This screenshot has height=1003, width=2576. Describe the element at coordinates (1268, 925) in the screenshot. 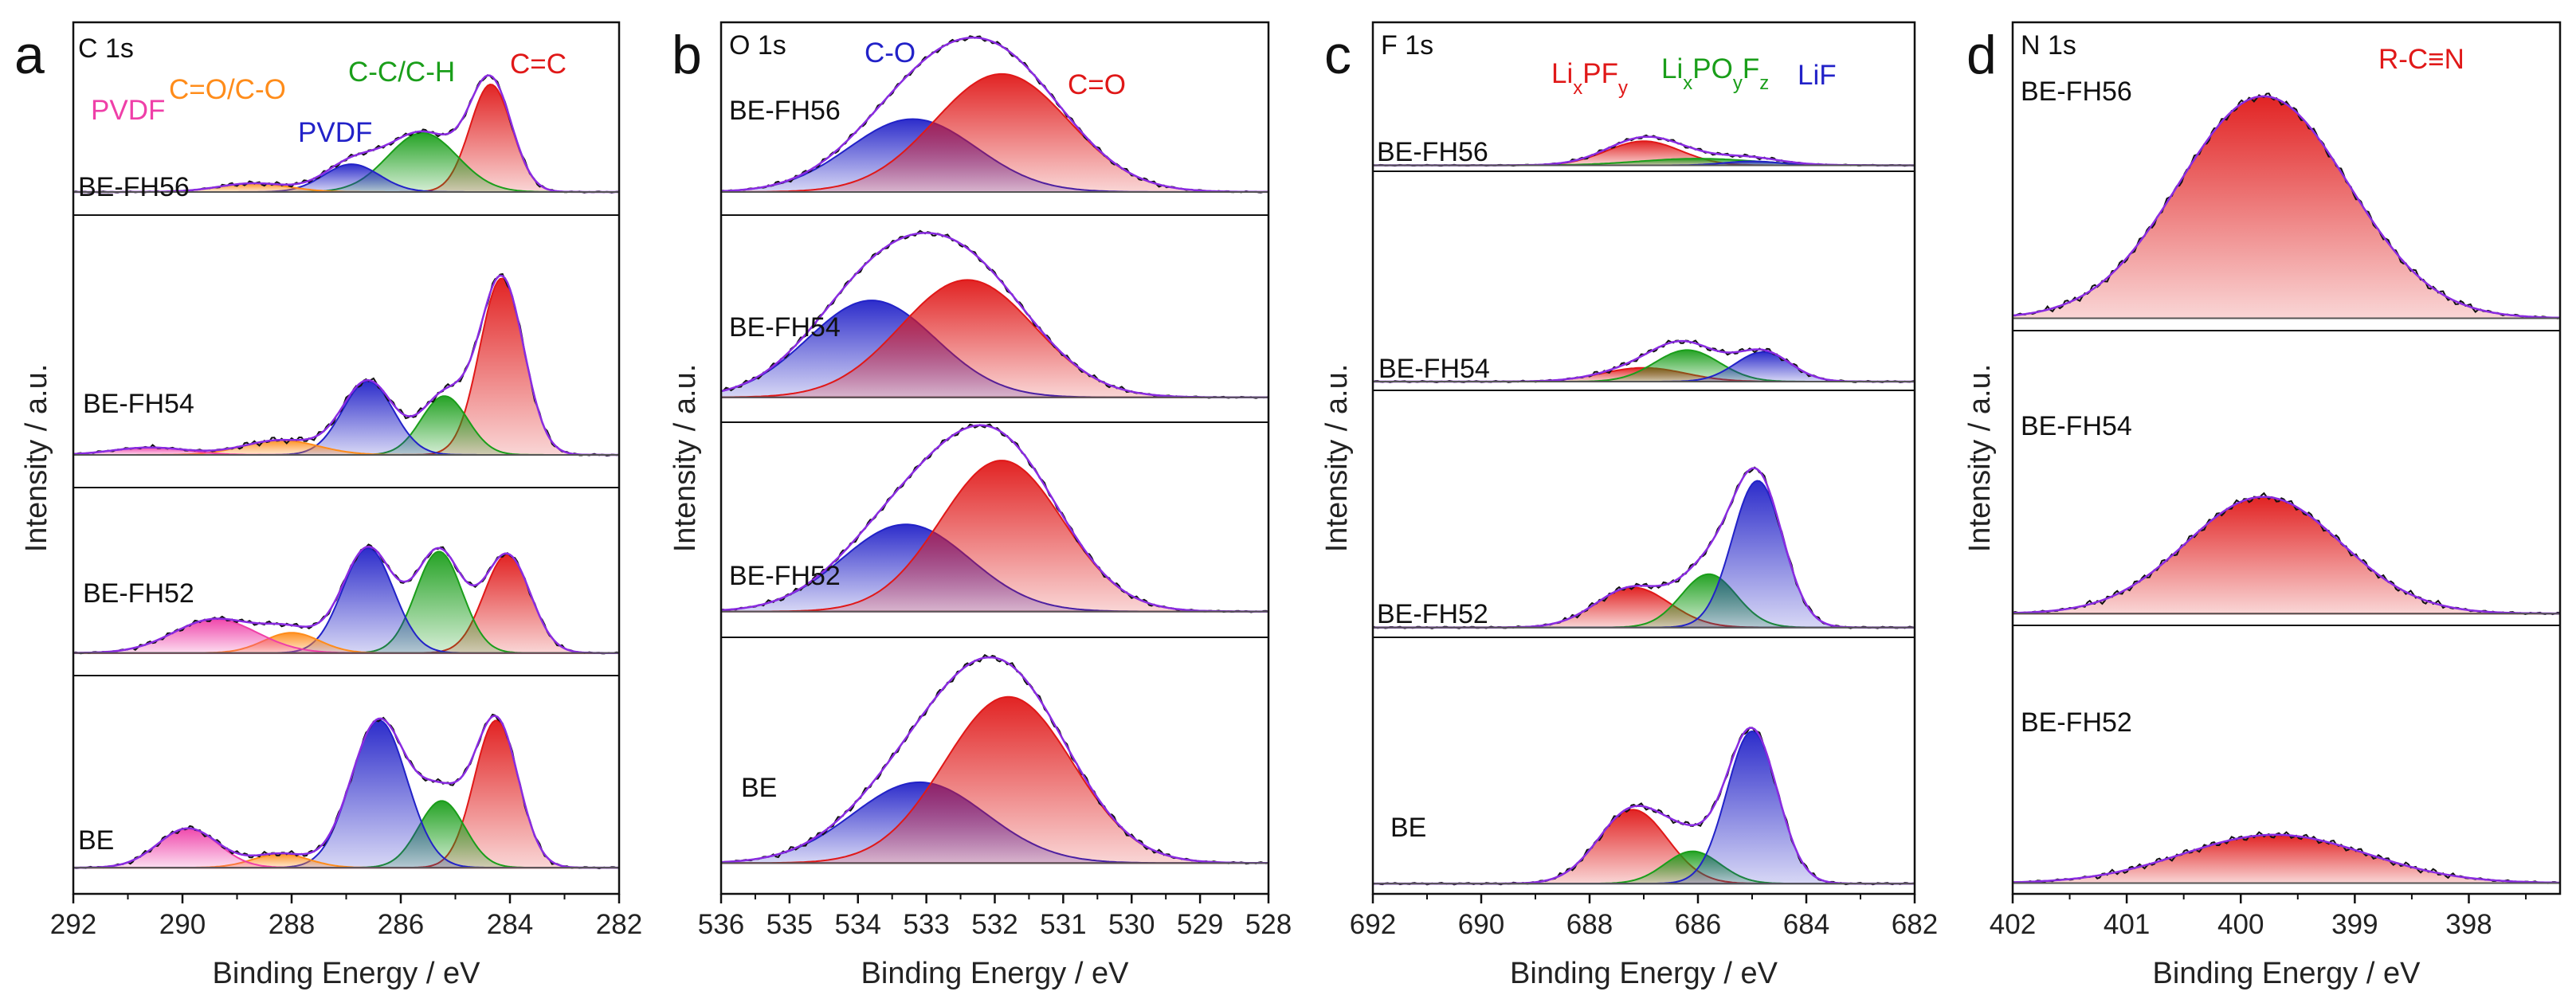

I see `tick-label: 528` at that location.